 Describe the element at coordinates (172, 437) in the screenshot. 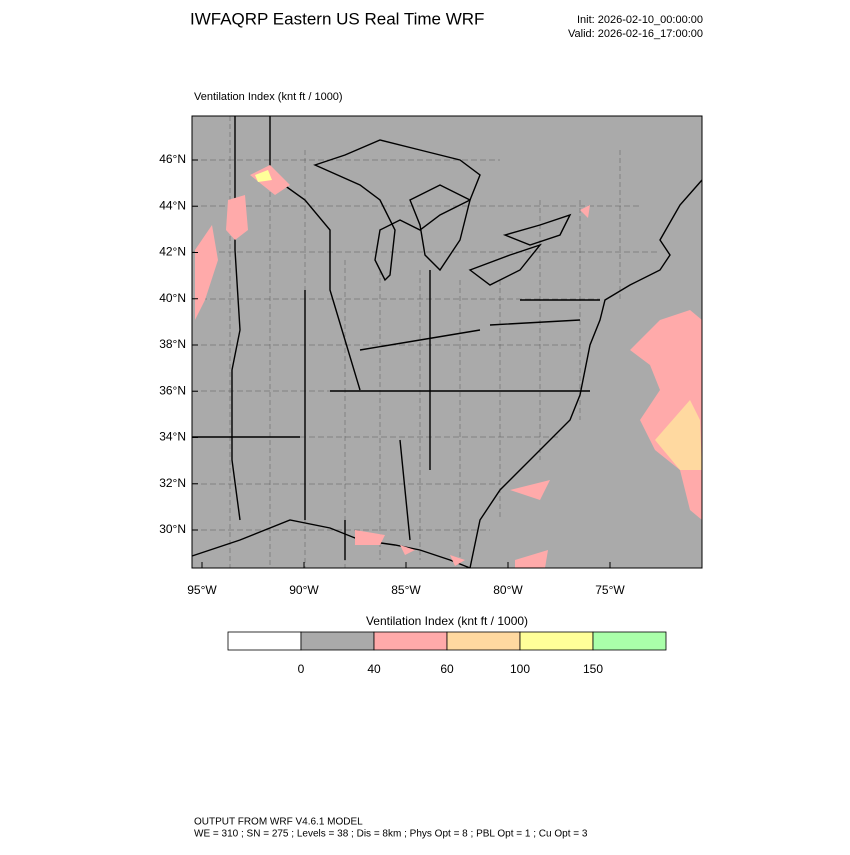

I see `lat-label: 34°N` at that location.